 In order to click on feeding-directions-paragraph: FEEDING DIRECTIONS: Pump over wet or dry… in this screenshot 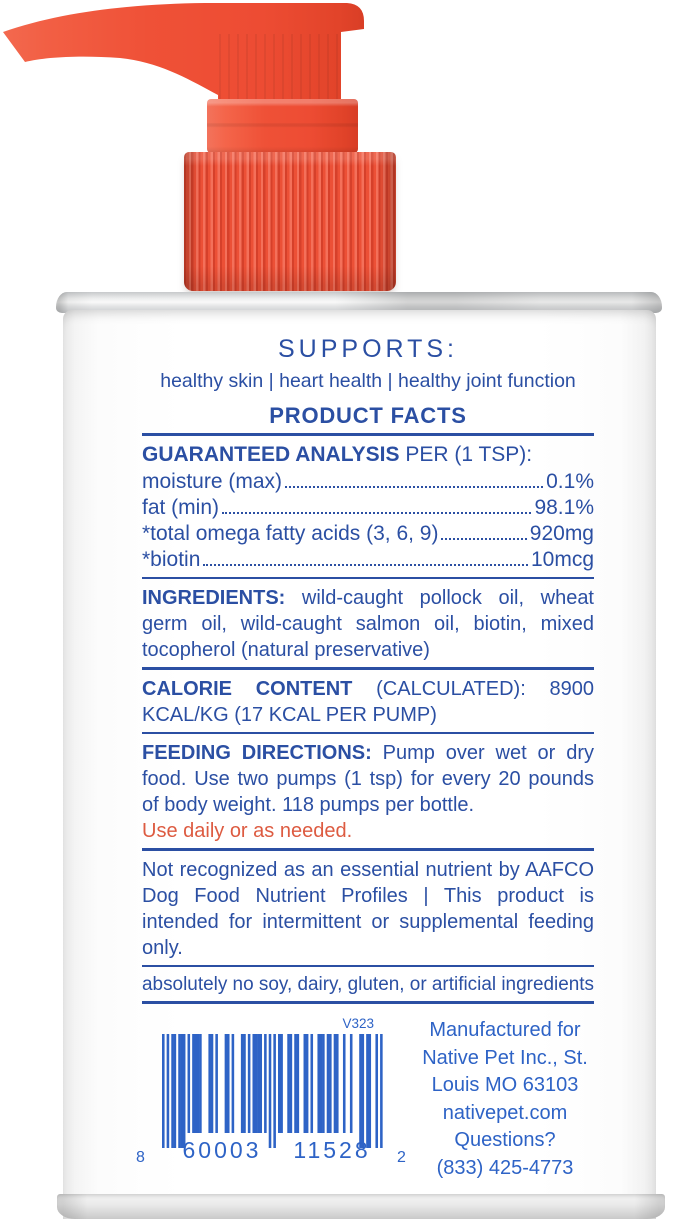, I will do `click(368, 779)`.